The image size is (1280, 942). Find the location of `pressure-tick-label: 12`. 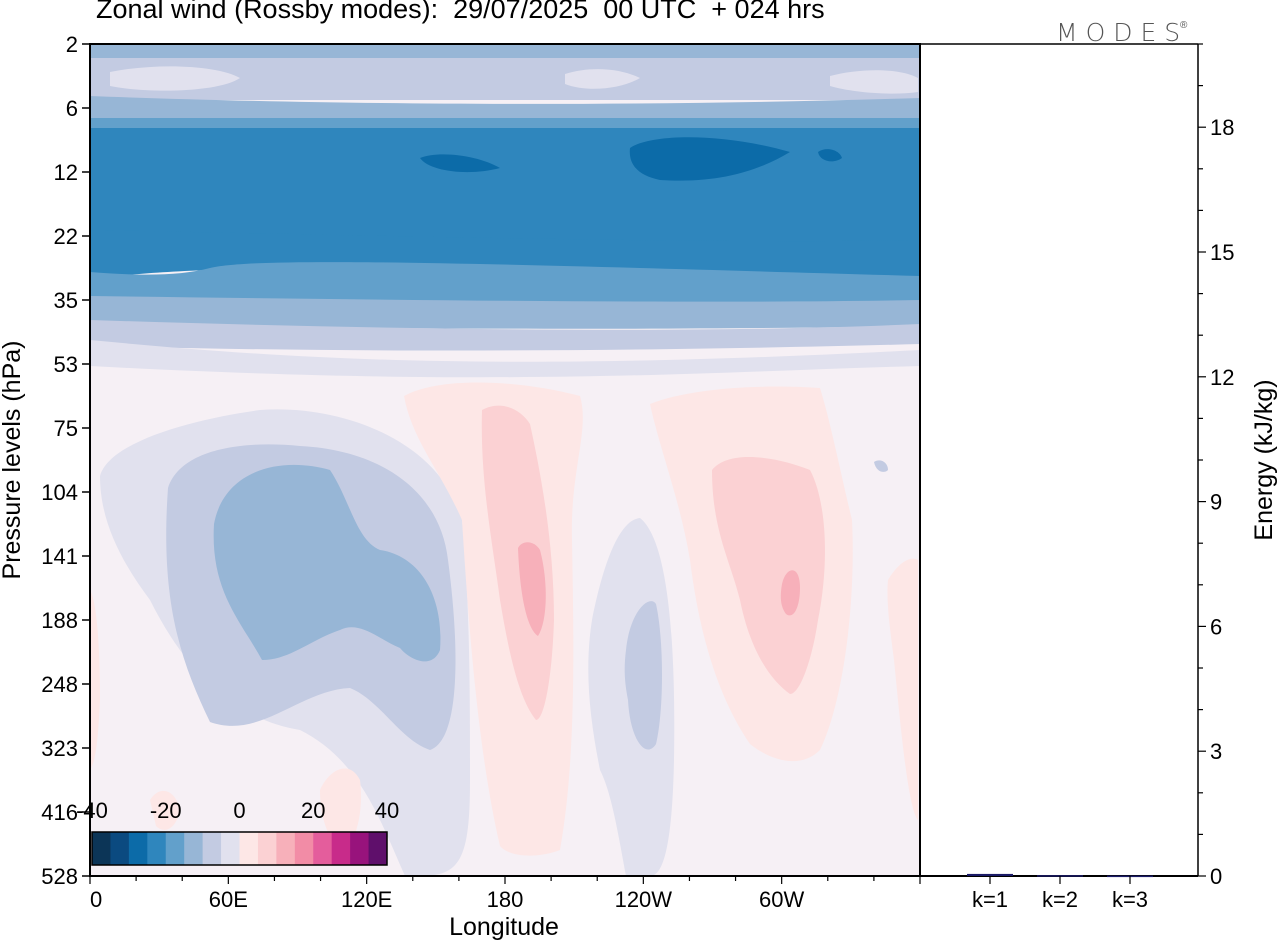

pressure-tick-label: 12 is located at coordinates (66, 172).